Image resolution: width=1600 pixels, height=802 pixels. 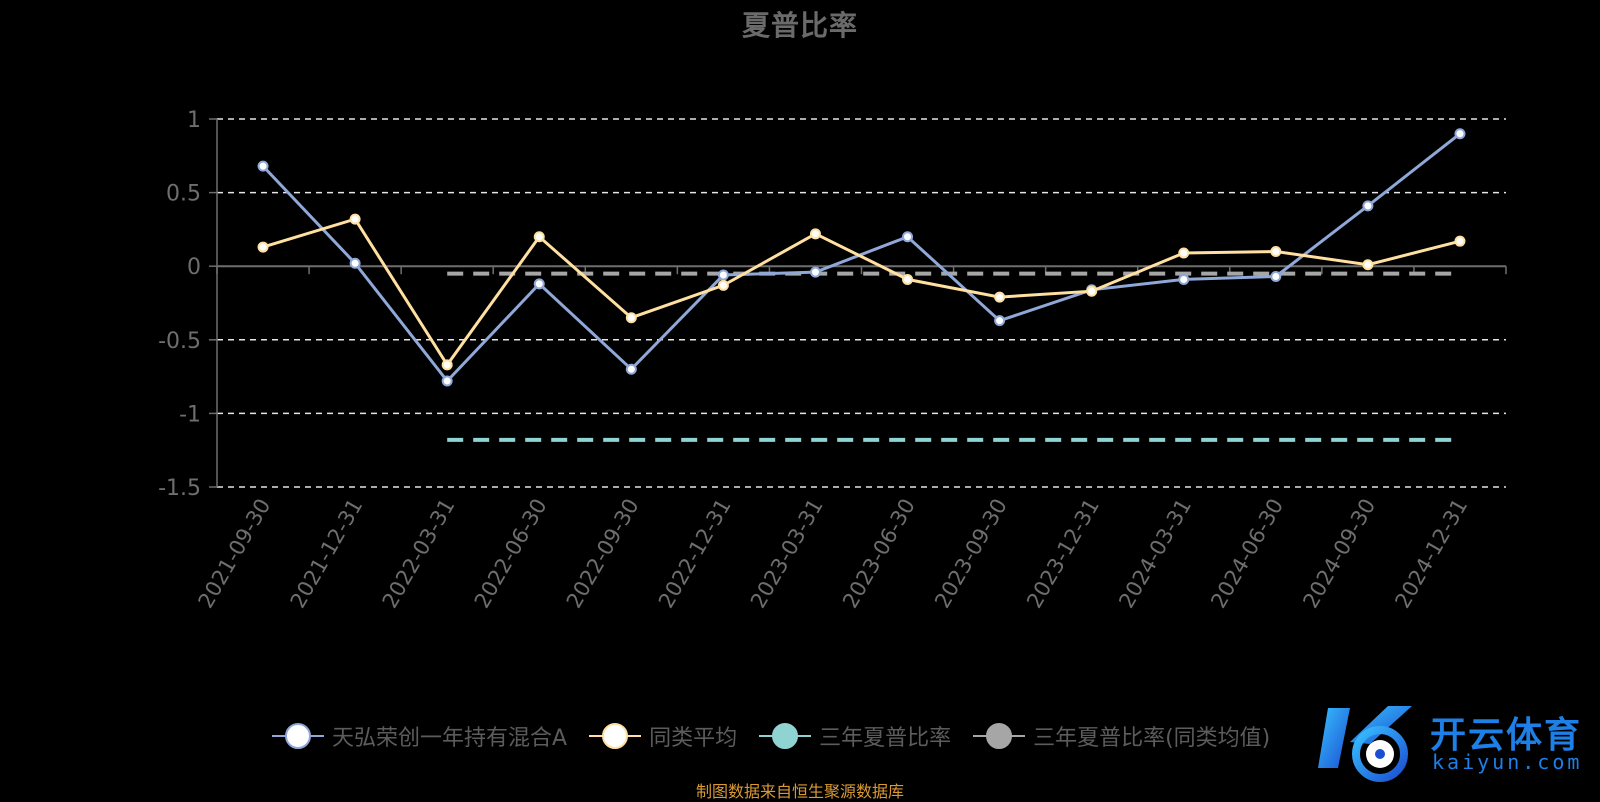 I want to click on legend-label: 三年夏普比率(同类均值), so click(x=1152, y=738).